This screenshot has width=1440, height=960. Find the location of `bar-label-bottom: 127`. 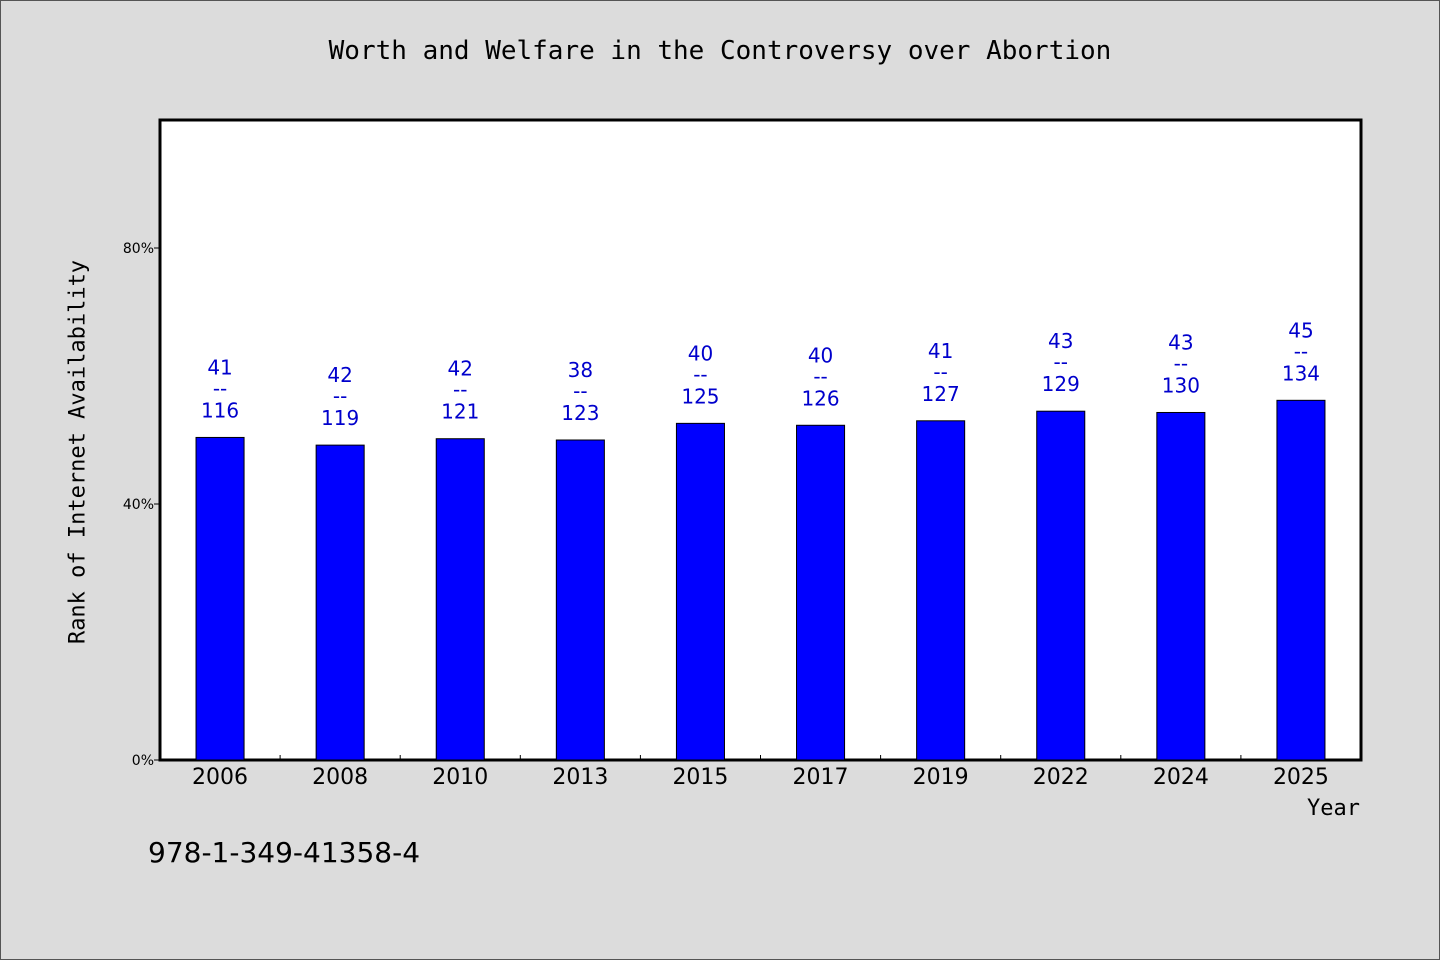

bar-label-bottom: 127 is located at coordinates (941, 394).